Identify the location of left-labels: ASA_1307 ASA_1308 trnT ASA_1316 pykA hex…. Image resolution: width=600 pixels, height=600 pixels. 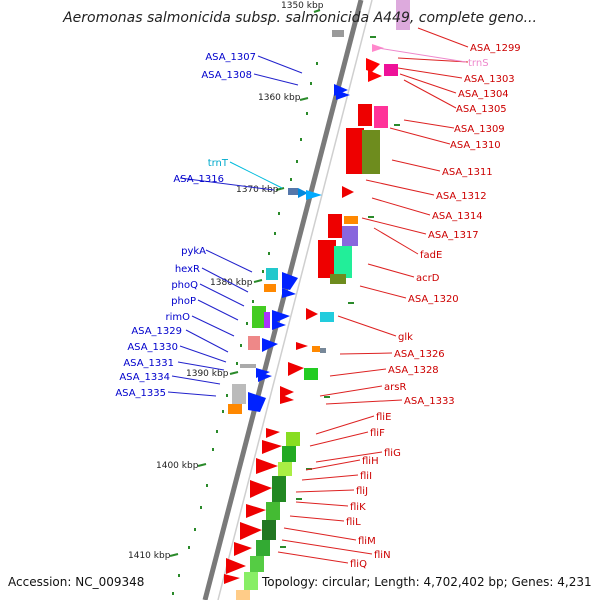
(185, 225).